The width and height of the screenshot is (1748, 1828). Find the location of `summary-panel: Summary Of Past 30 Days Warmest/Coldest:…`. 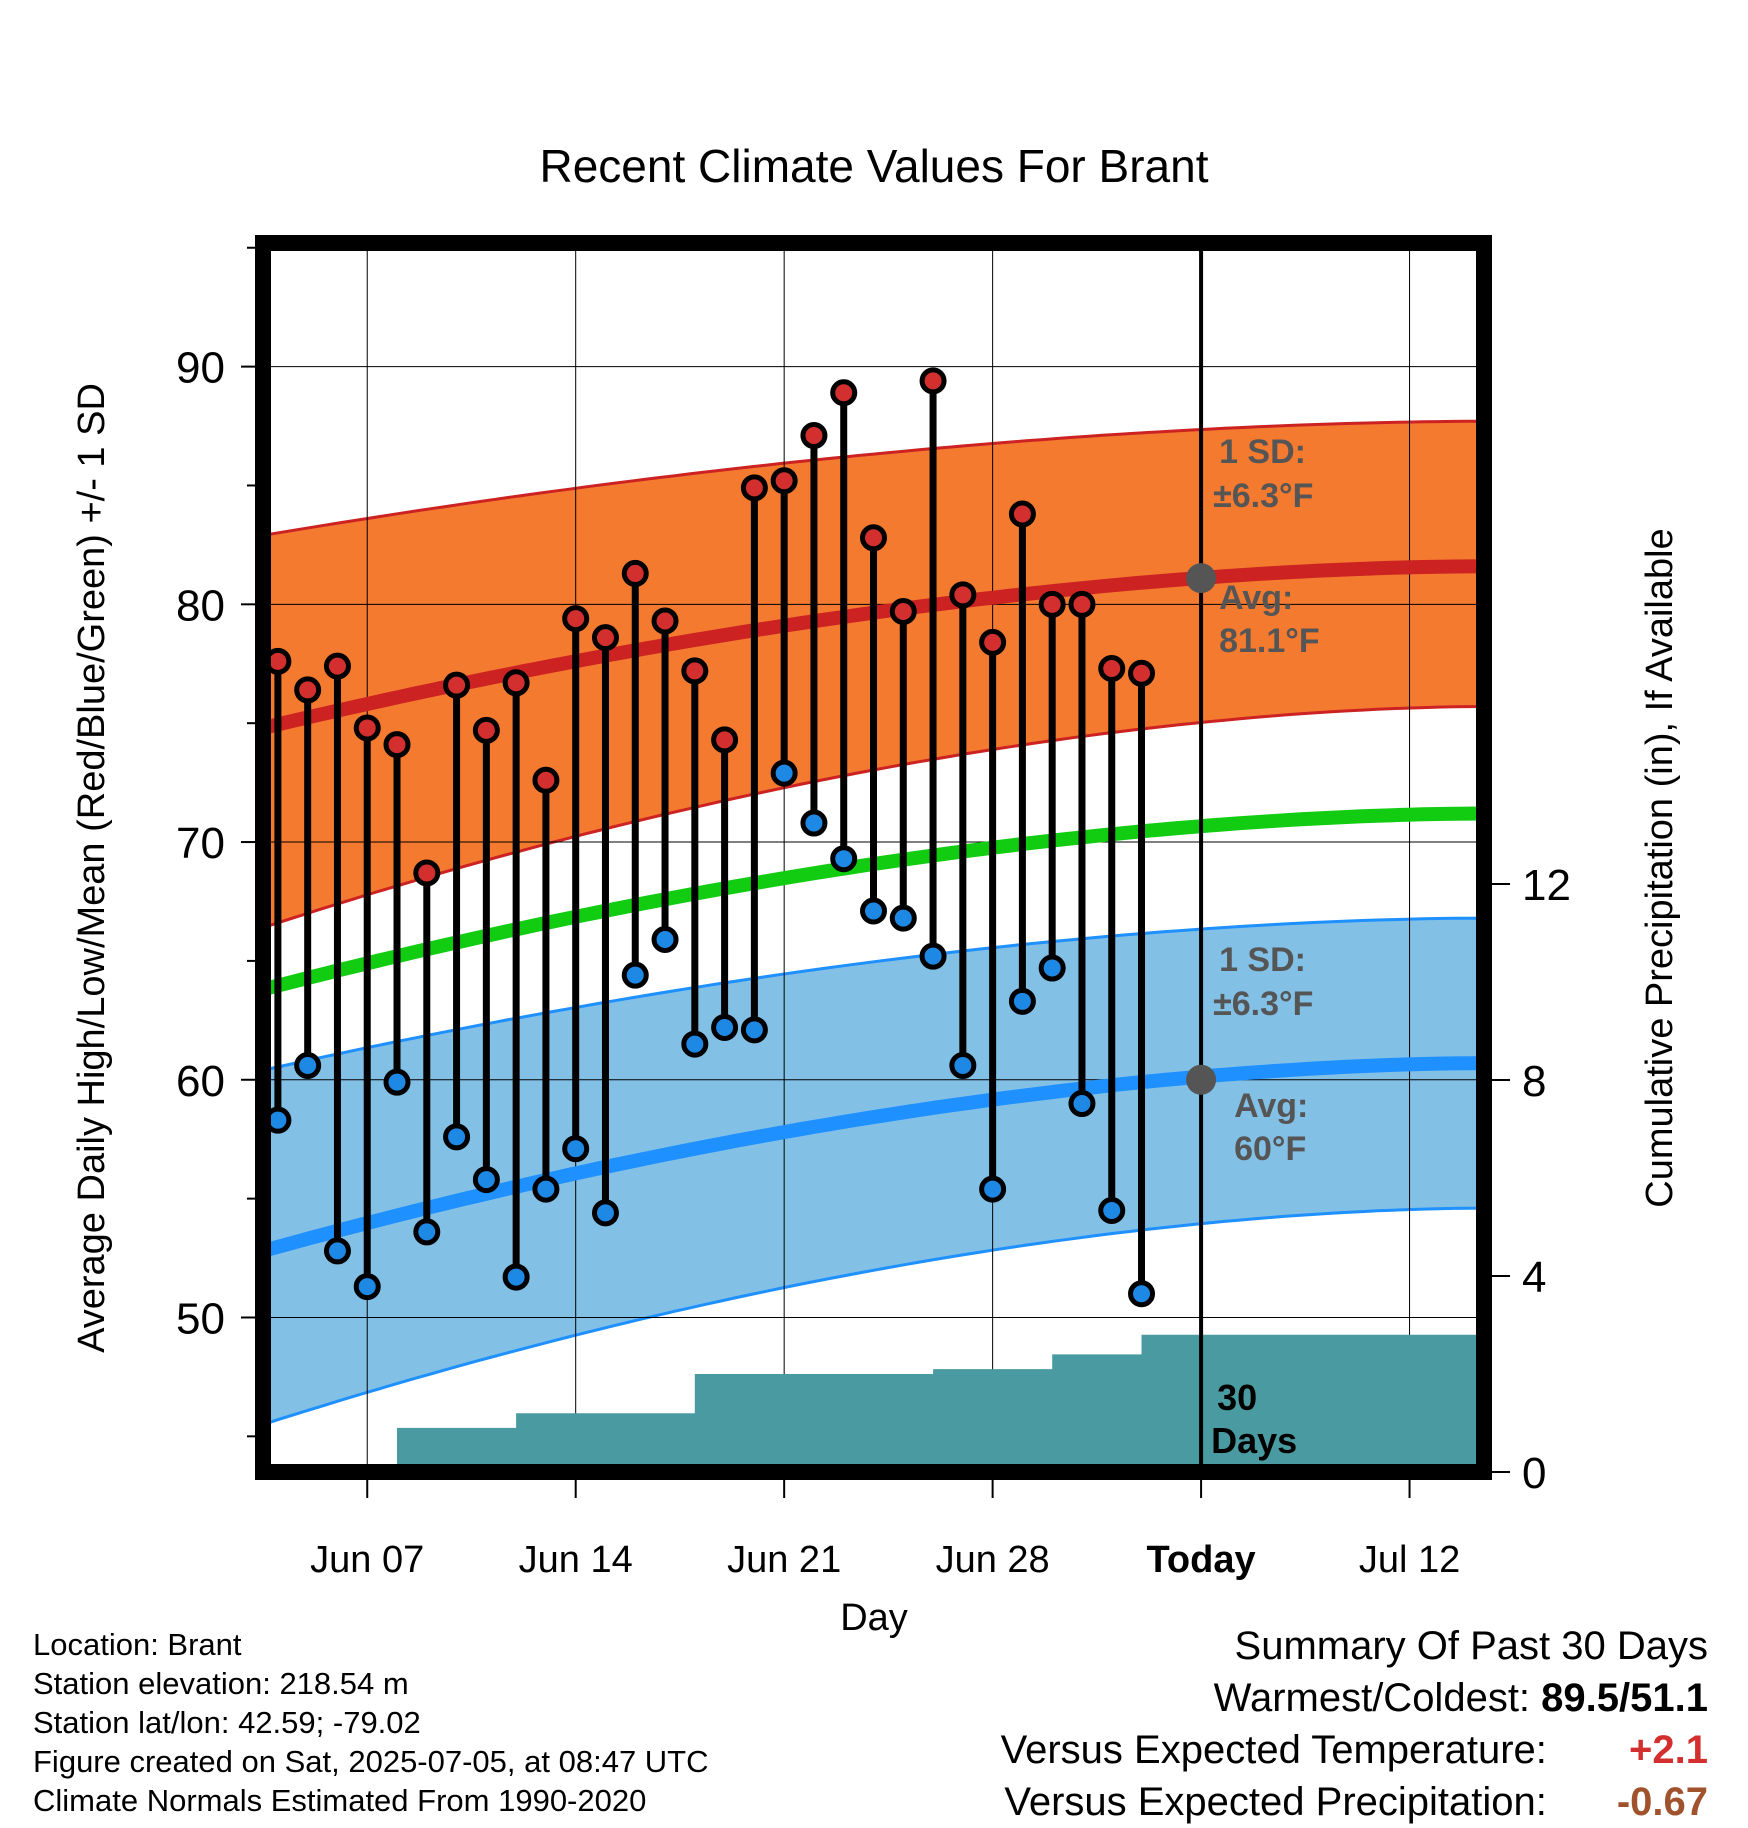

summary-panel: Summary Of Past 30 Days Warmest/Coldest:… is located at coordinates (1354, 1724).